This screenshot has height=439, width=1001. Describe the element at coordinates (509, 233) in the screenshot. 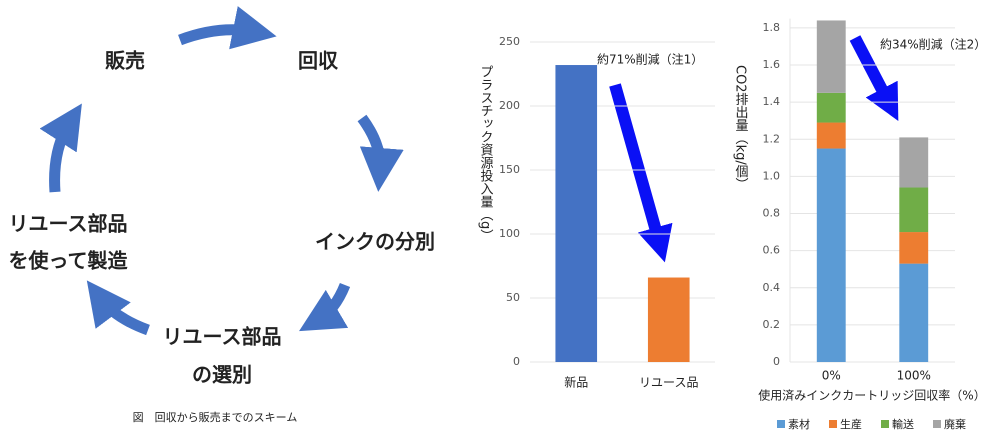

I see `y-tick-label: 100` at that location.